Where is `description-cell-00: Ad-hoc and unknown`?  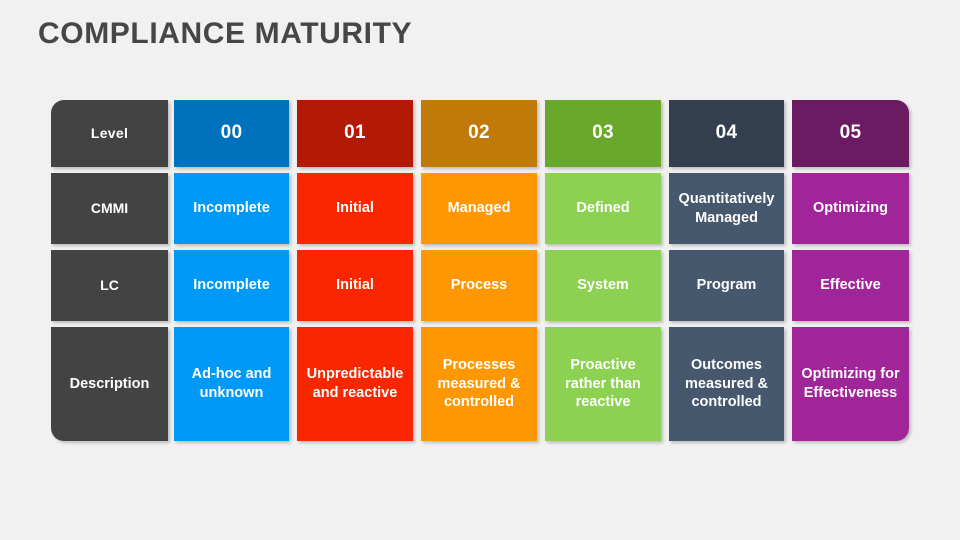 description-cell-00: Ad-hoc and unknown is located at coordinates (231, 384).